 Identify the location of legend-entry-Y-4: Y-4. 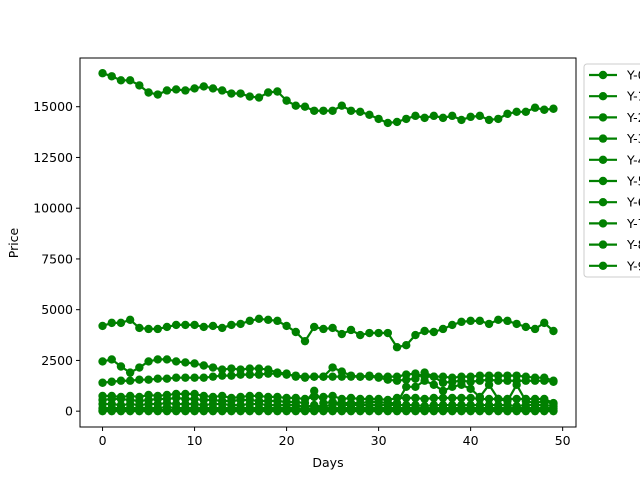
(614, 159).